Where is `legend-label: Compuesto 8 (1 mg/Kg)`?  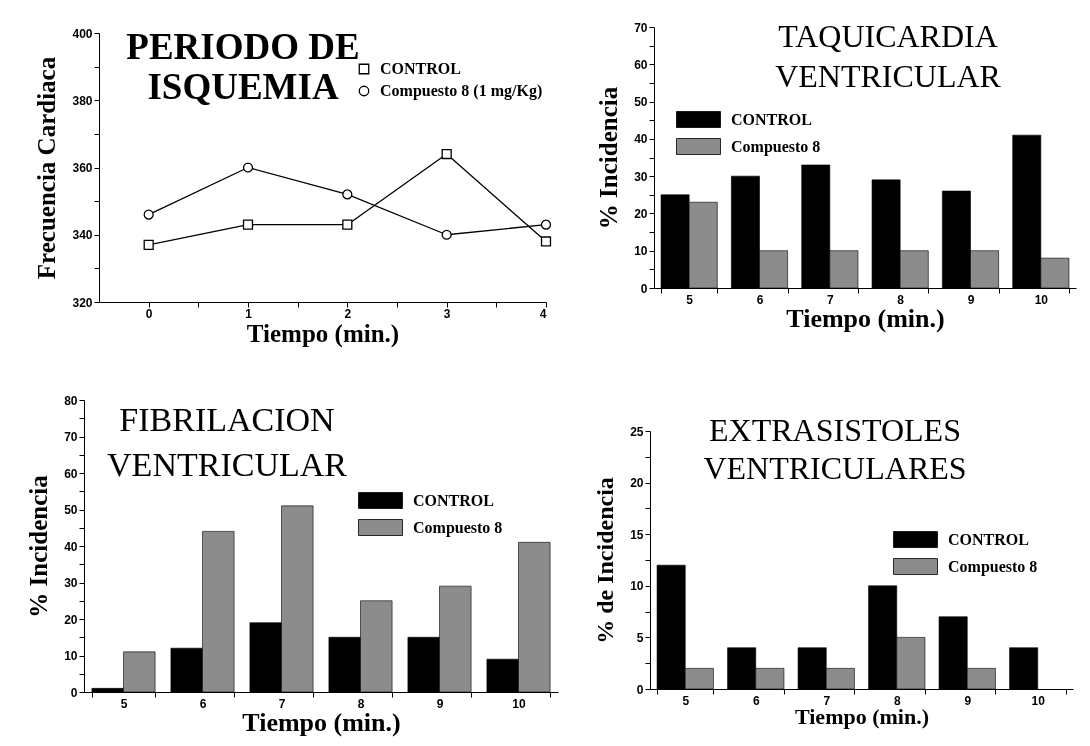
legend-label: Compuesto 8 (1 mg/Kg) is located at coordinates (461, 91).